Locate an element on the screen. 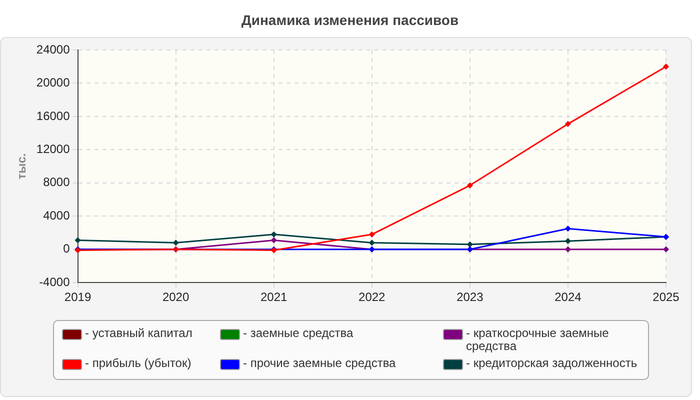  y-tick-label: 24000 is located at coordinates (53, 49).